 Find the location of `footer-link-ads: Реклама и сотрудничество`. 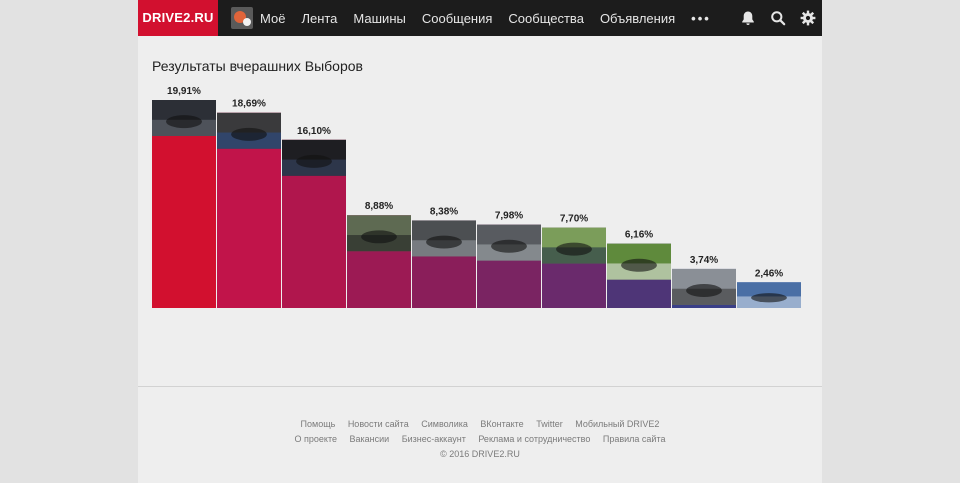

footer-link-ads: Реклама и сотрудничество is located at coordinates (534, 439).